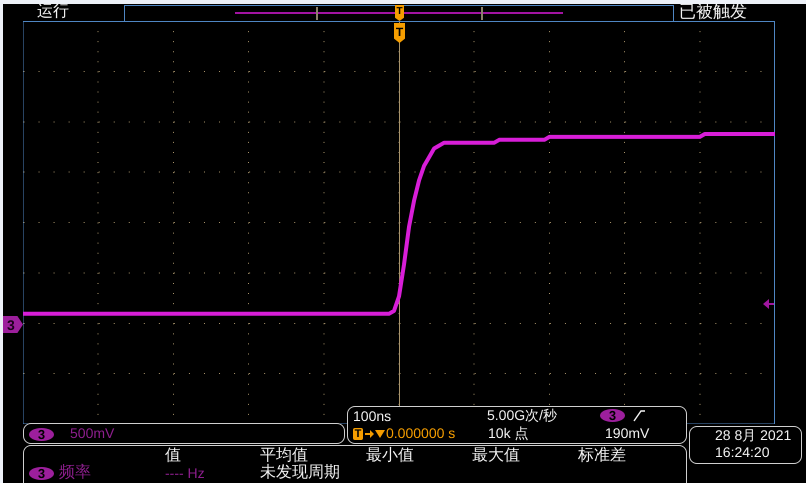 This screenshot has width=806, height=483. What do you see at coordinates (522, 415) in the screenshot?
I see `annotation: 5.00G次/秒` at bounding box center [522, 415].